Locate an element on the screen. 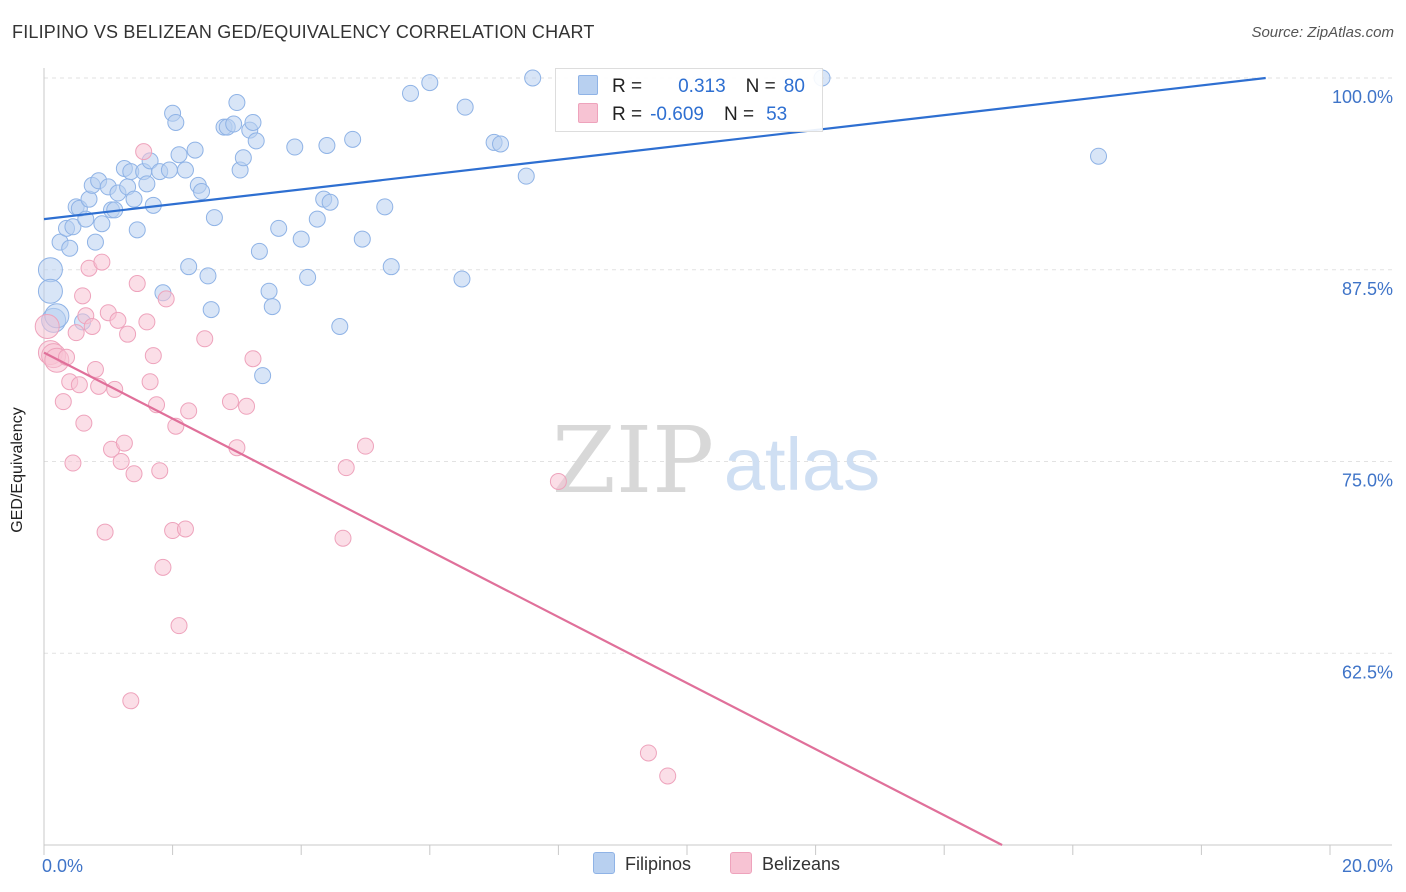  legend-n-value-belizeans: 53 is located at coordinates (777, 114).